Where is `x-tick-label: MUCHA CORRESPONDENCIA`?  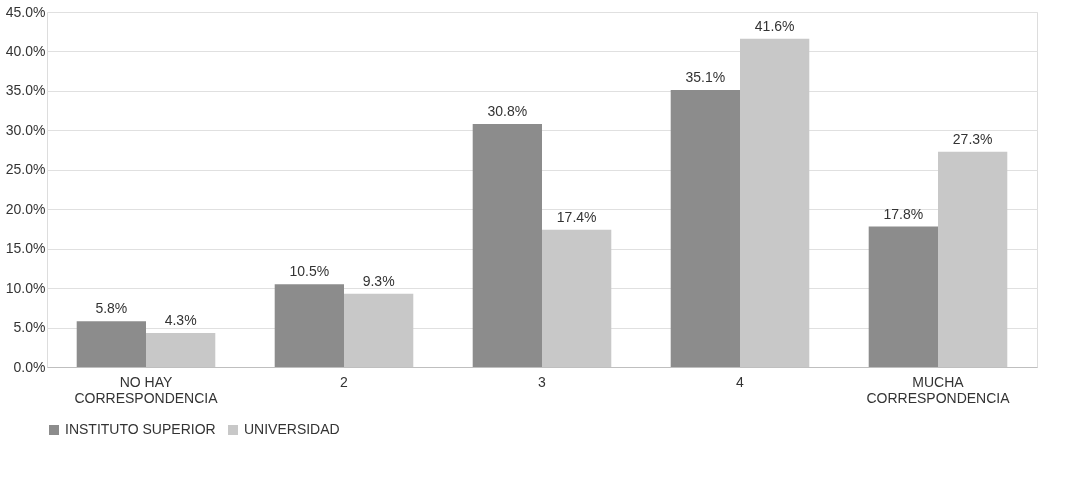 x-tick-label: MUCHA CORRESPONDENCIA is located at coordinates (938, 389).